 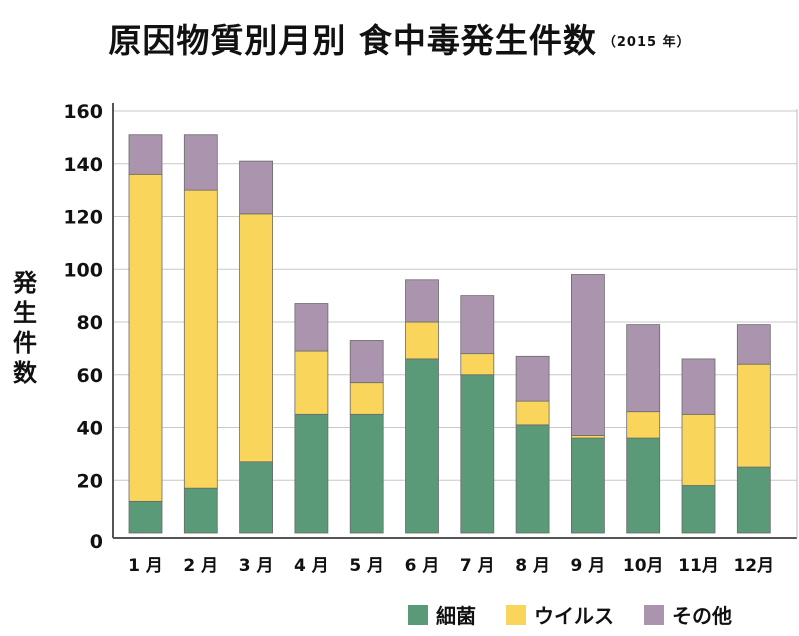 I want to click on chart-subtitle: （2015 年）, so click(x=646, y=42).